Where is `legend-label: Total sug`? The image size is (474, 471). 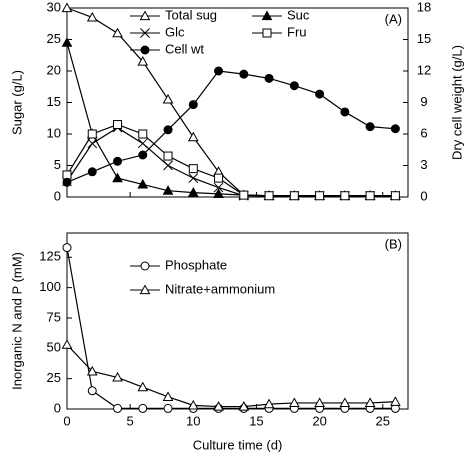 legend-label: Total sug is located at coordinates (191, 14).